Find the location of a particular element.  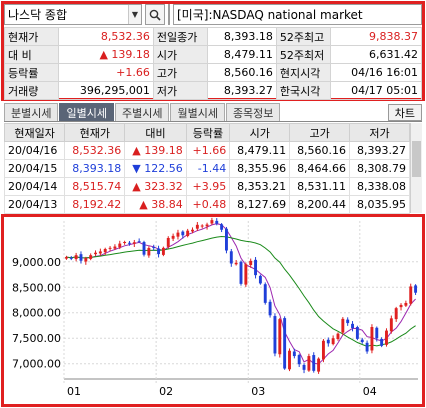

chevron-down-icon: ▼ is located at coordinates (134, 14).